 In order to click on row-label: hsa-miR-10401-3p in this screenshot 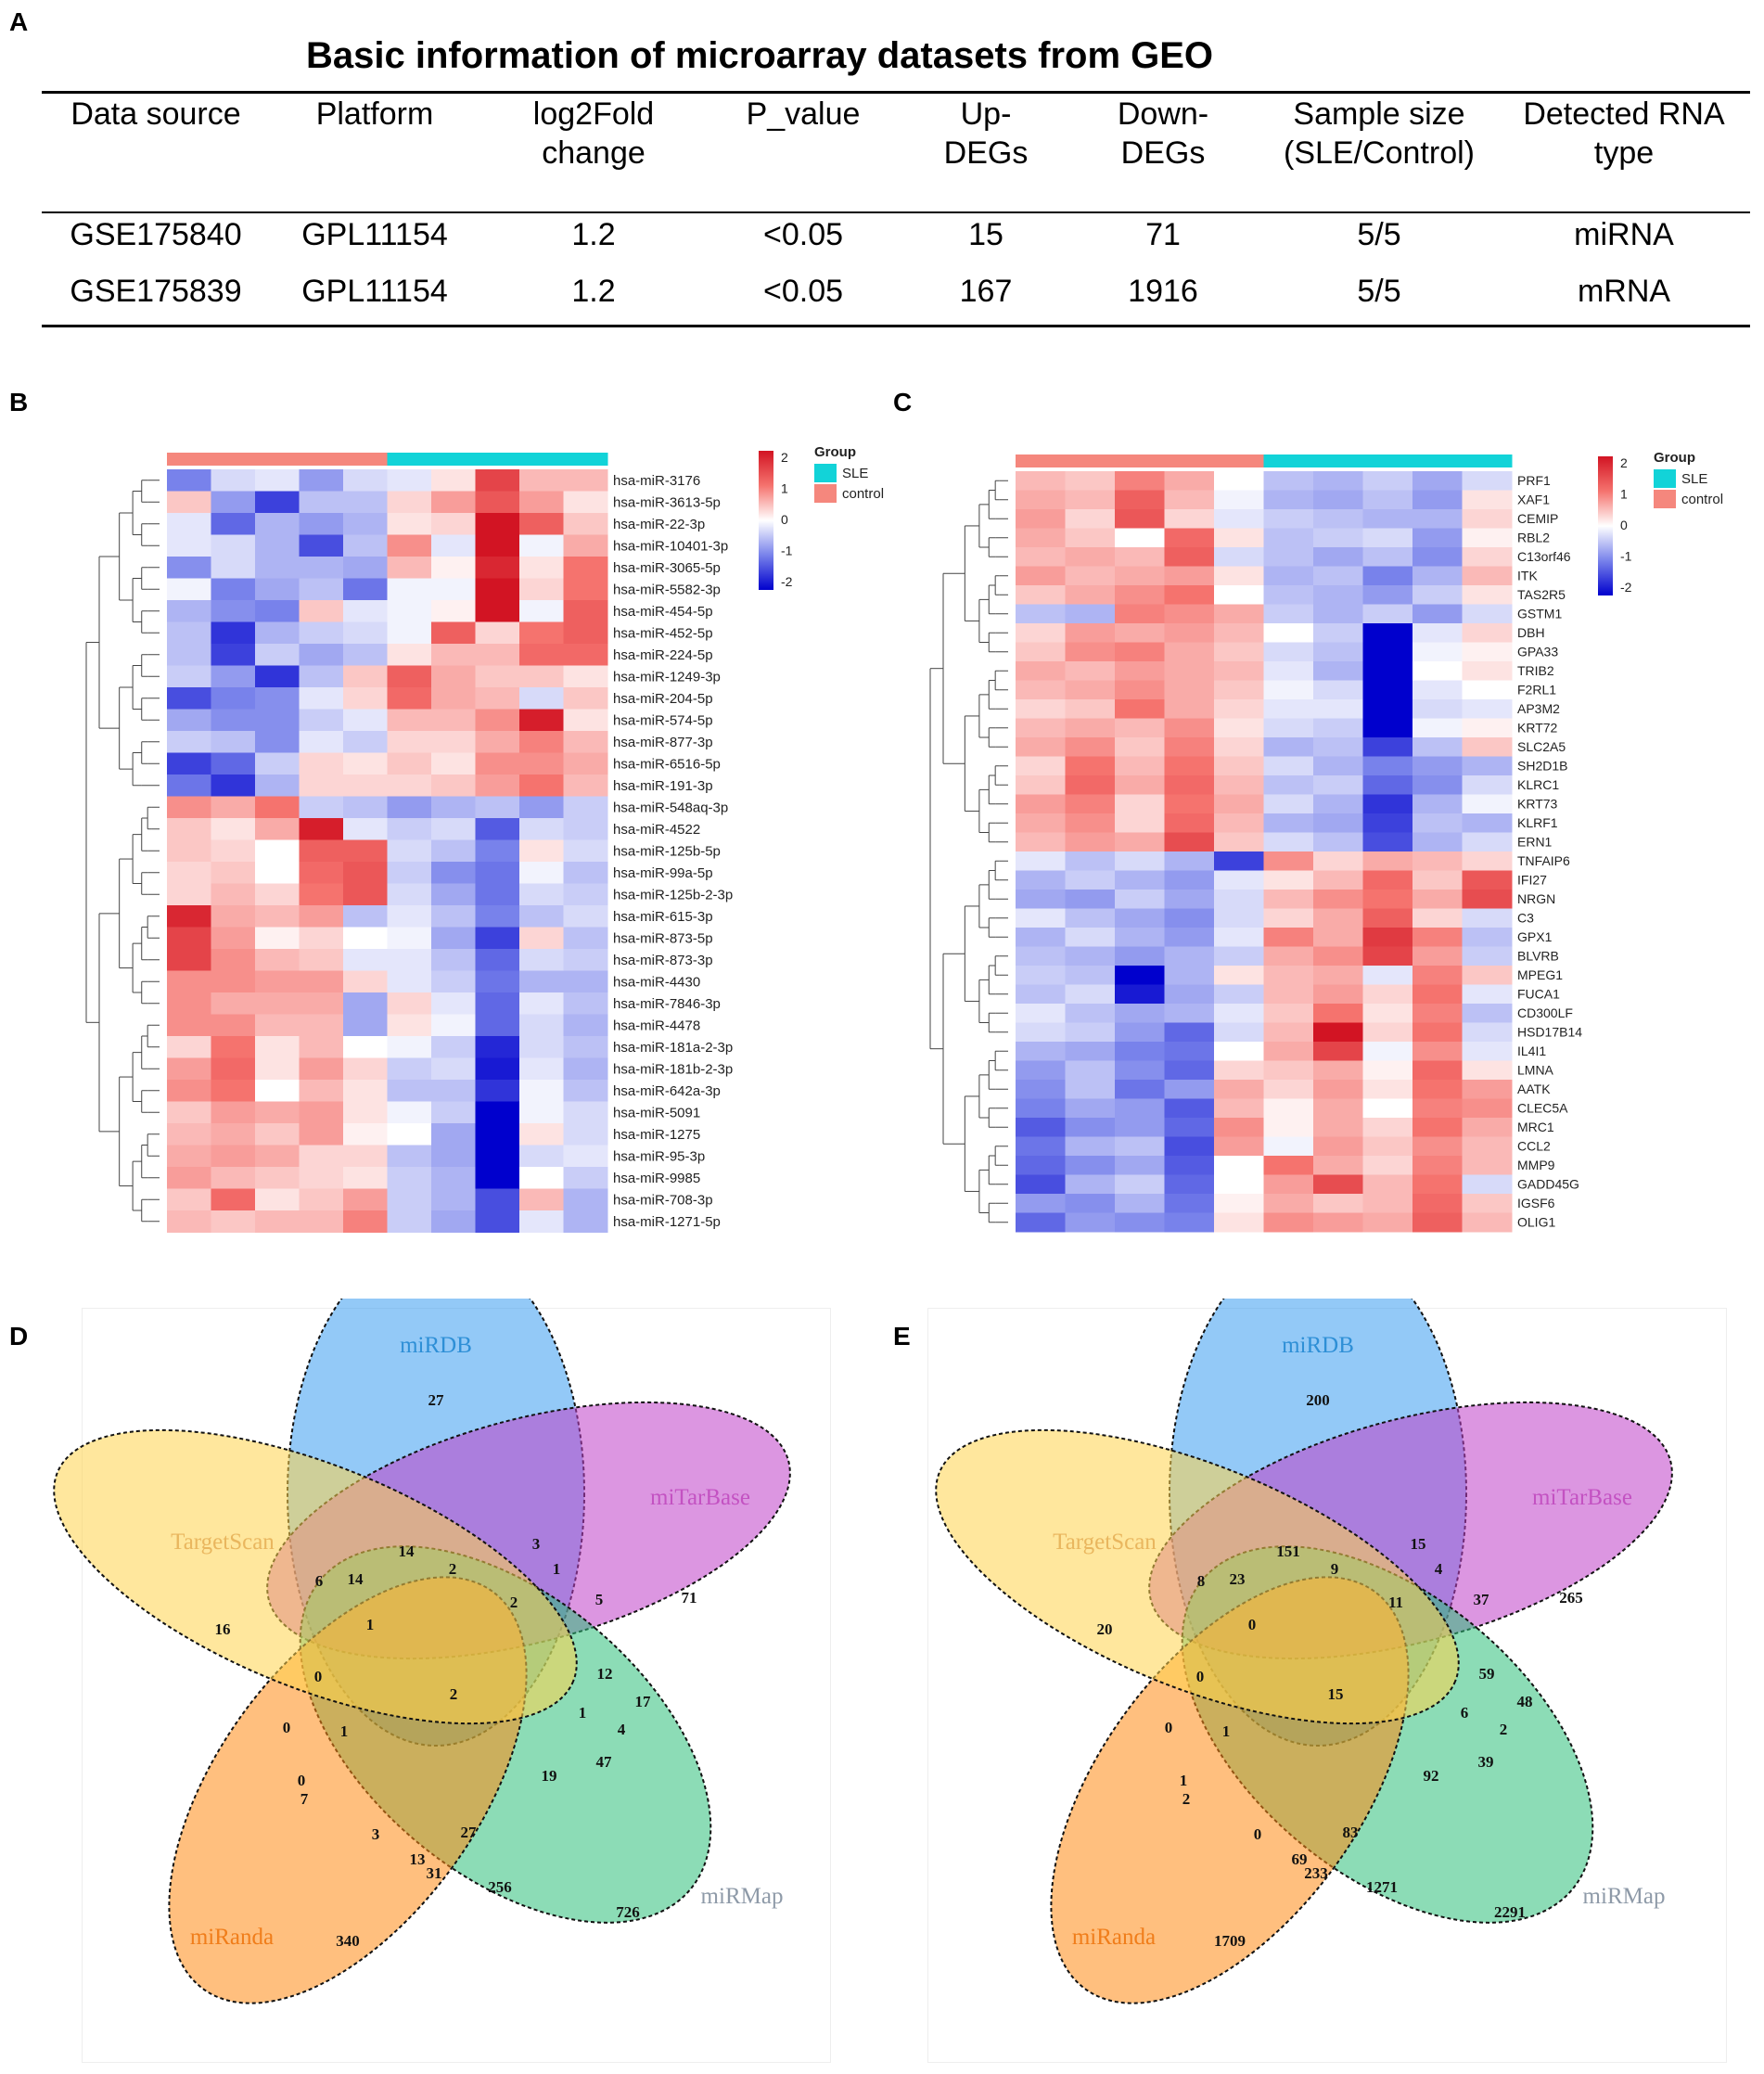, I will do `click(670, 546)`.